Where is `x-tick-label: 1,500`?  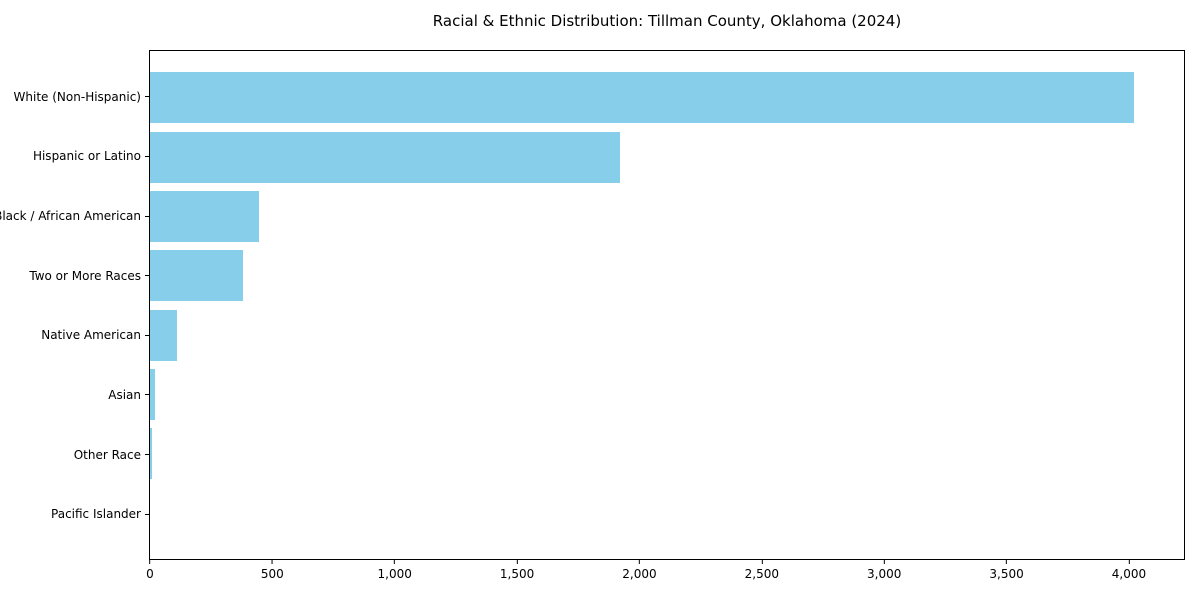 x-tick-label: 1,500 is located at coordinates (517, 574).